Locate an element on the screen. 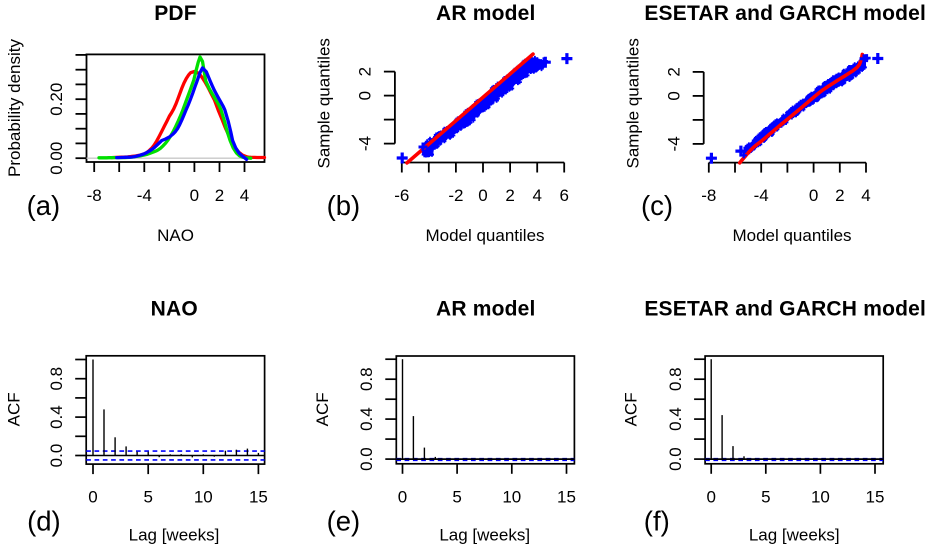  svg-text: 6 is located at coordinates (563, 195).